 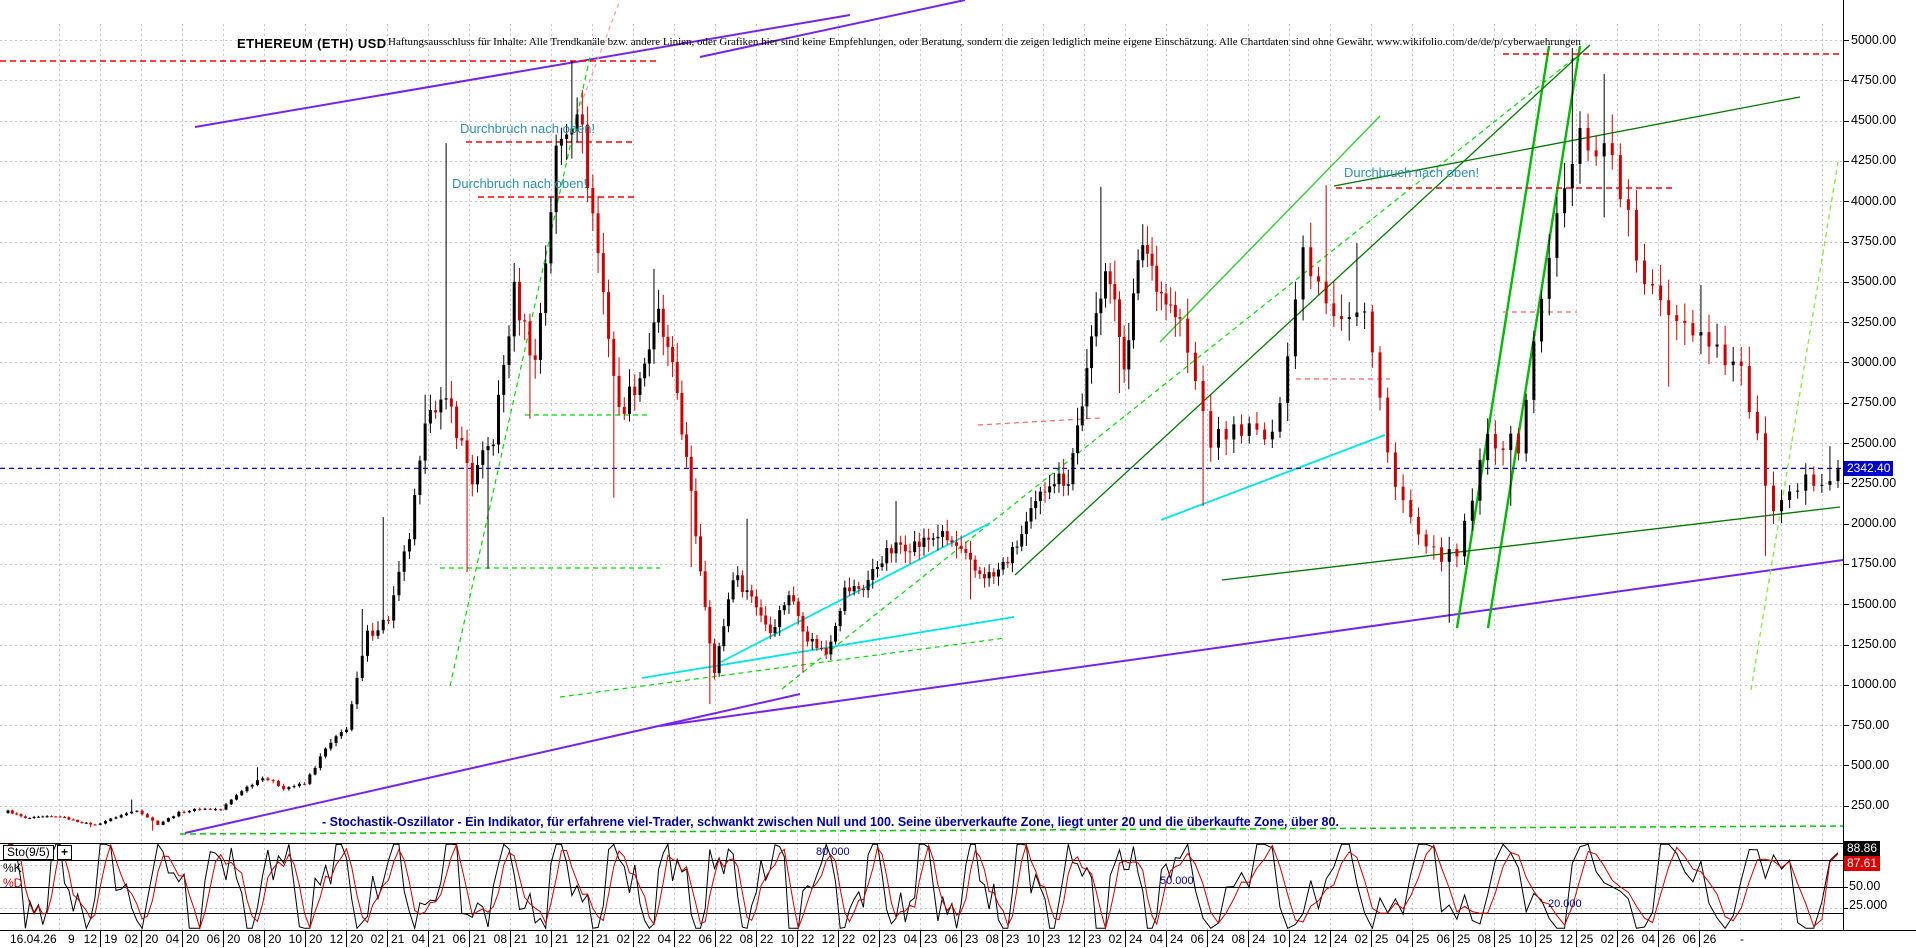 What do you see at coordinates (1874, 120) in the screenshot?
I see `price-axis-label: 4500.00` at bounding box center [1874, 120].